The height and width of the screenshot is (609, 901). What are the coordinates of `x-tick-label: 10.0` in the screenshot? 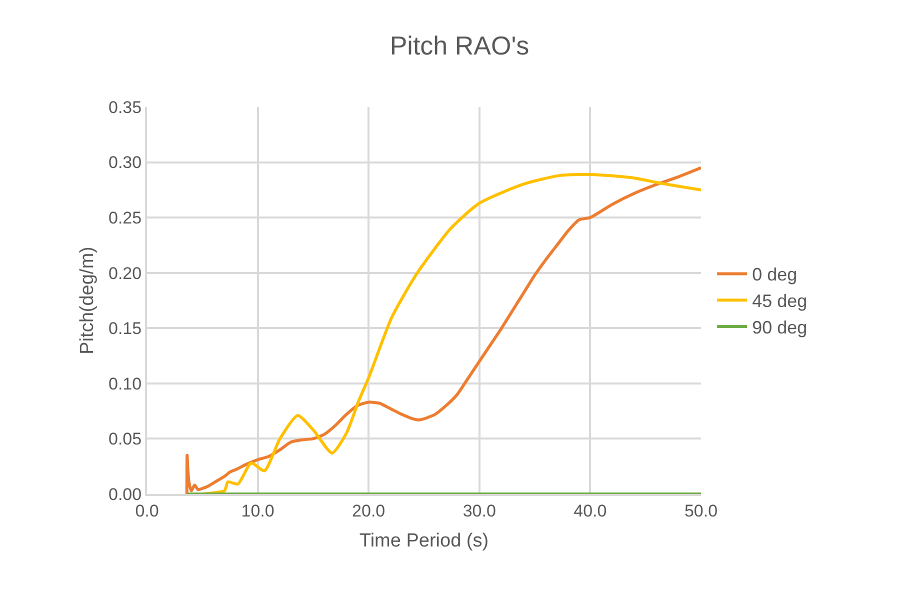 It's located at (257, 510).